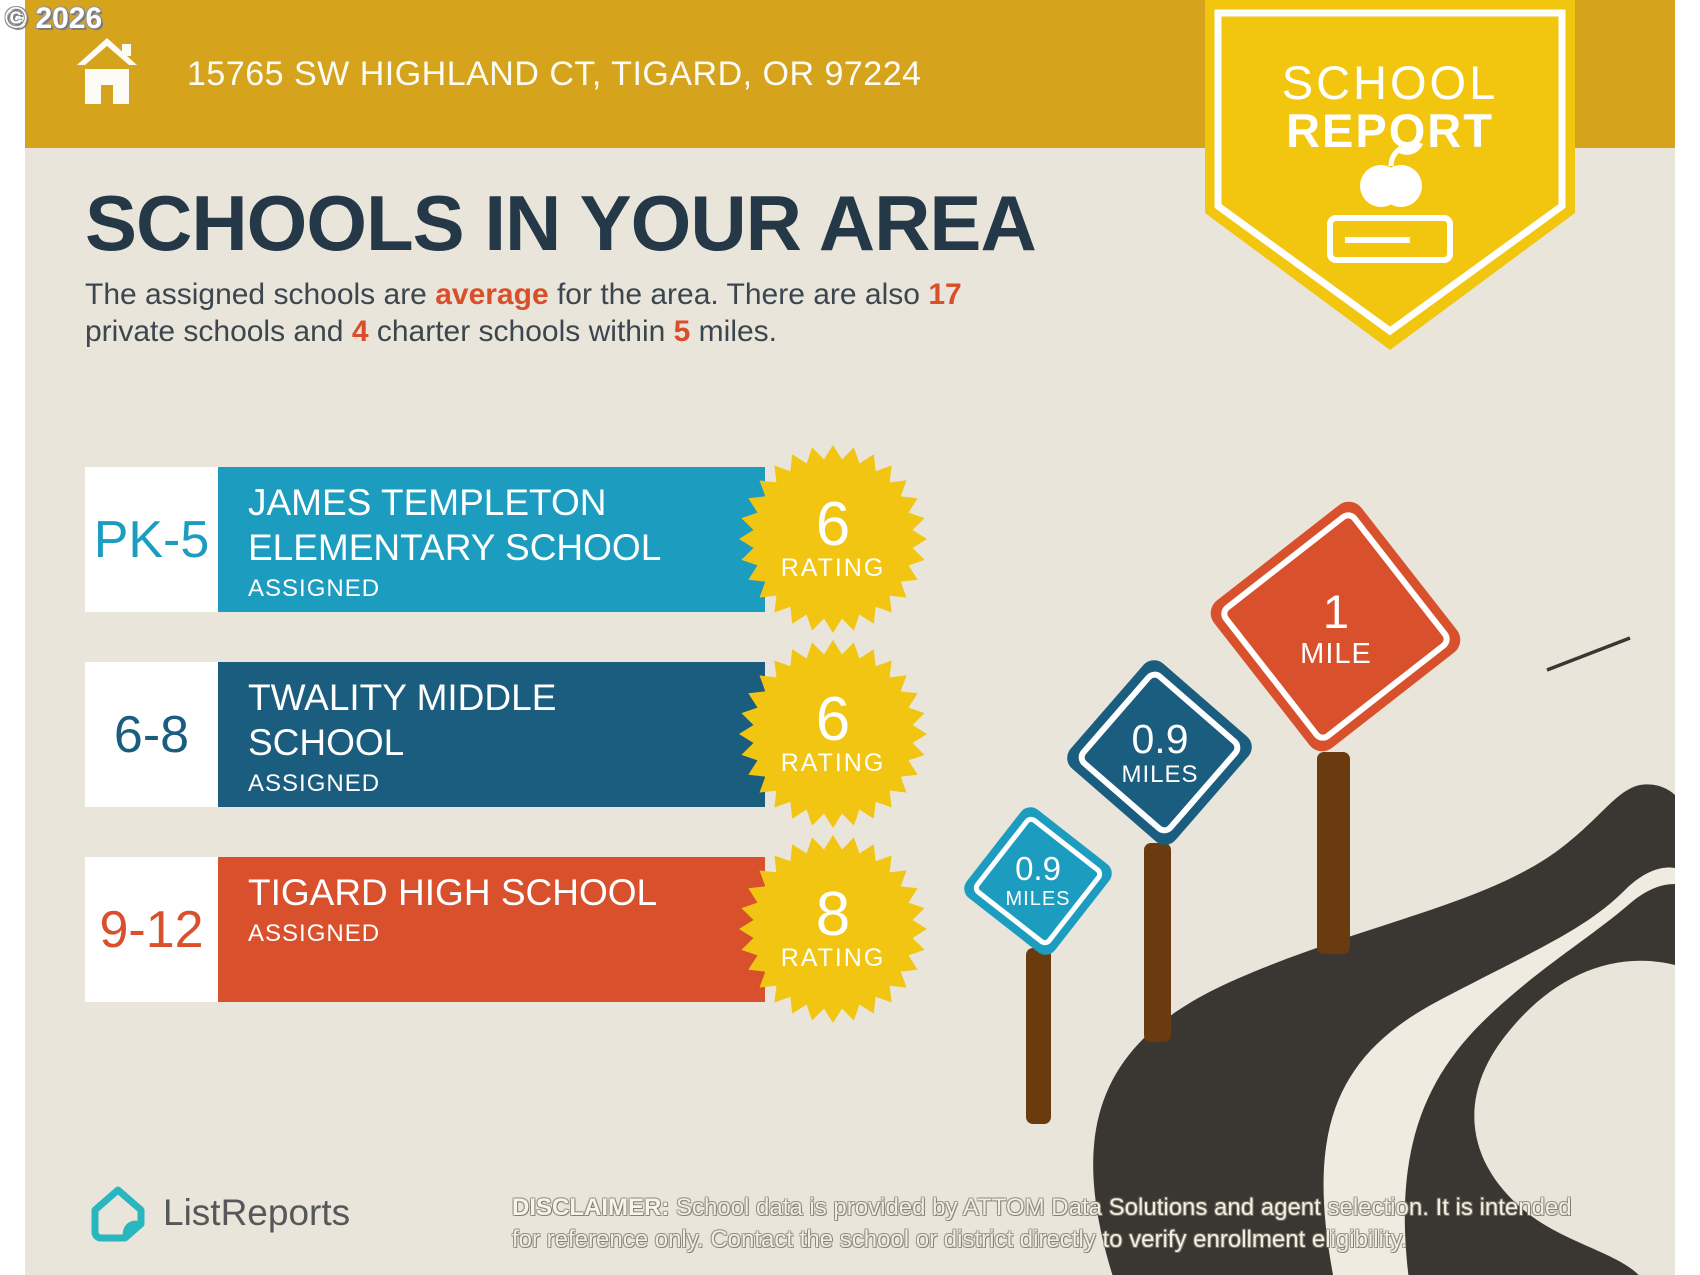 This screenshot has height=1275, width=1700. I want to click on badge-title-line1: SCHOOL, so click(1390, 82).